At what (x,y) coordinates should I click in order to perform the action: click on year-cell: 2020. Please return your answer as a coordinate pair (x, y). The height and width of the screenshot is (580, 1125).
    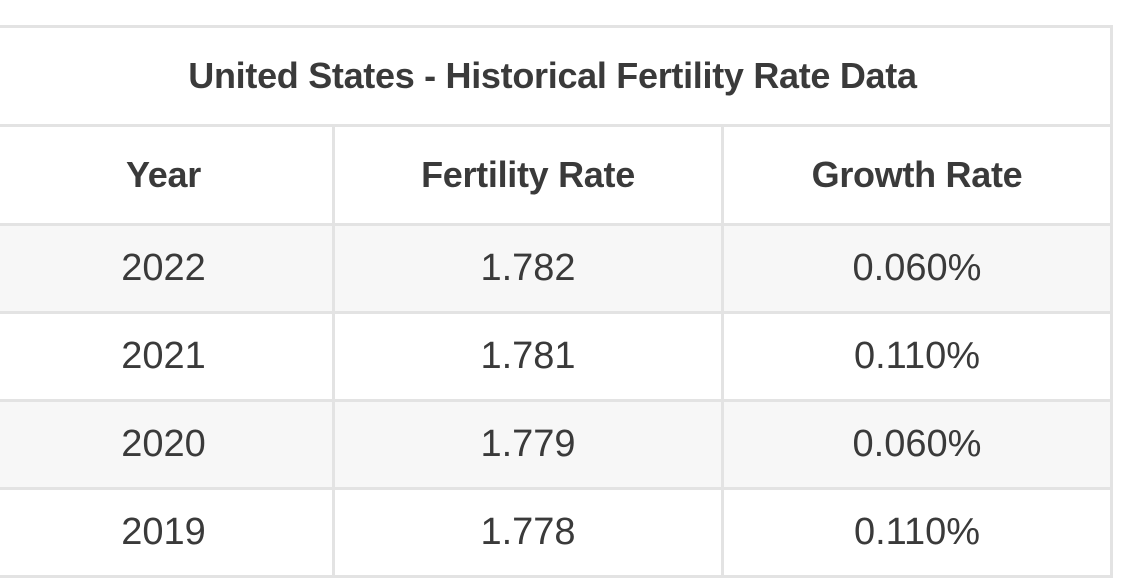
    Looking at the image, I should click on (167, 444).